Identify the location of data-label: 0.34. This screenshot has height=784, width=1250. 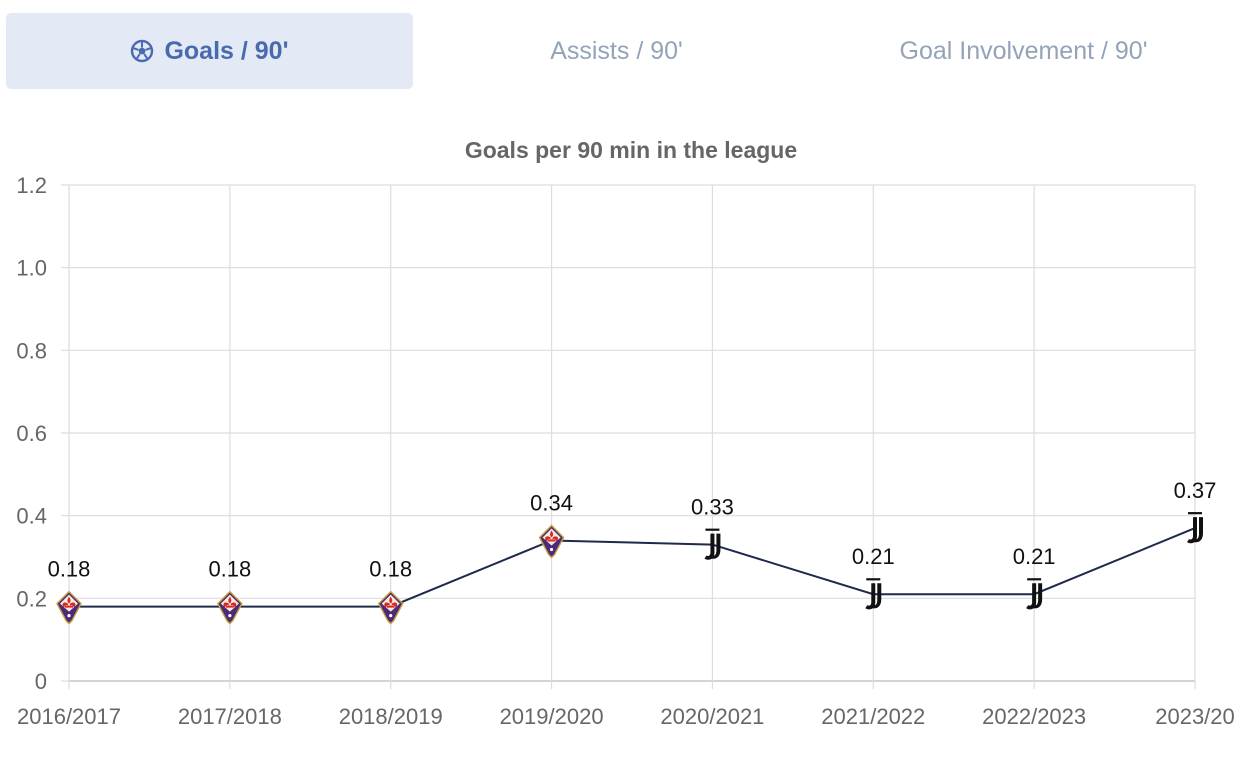
(551, 502).